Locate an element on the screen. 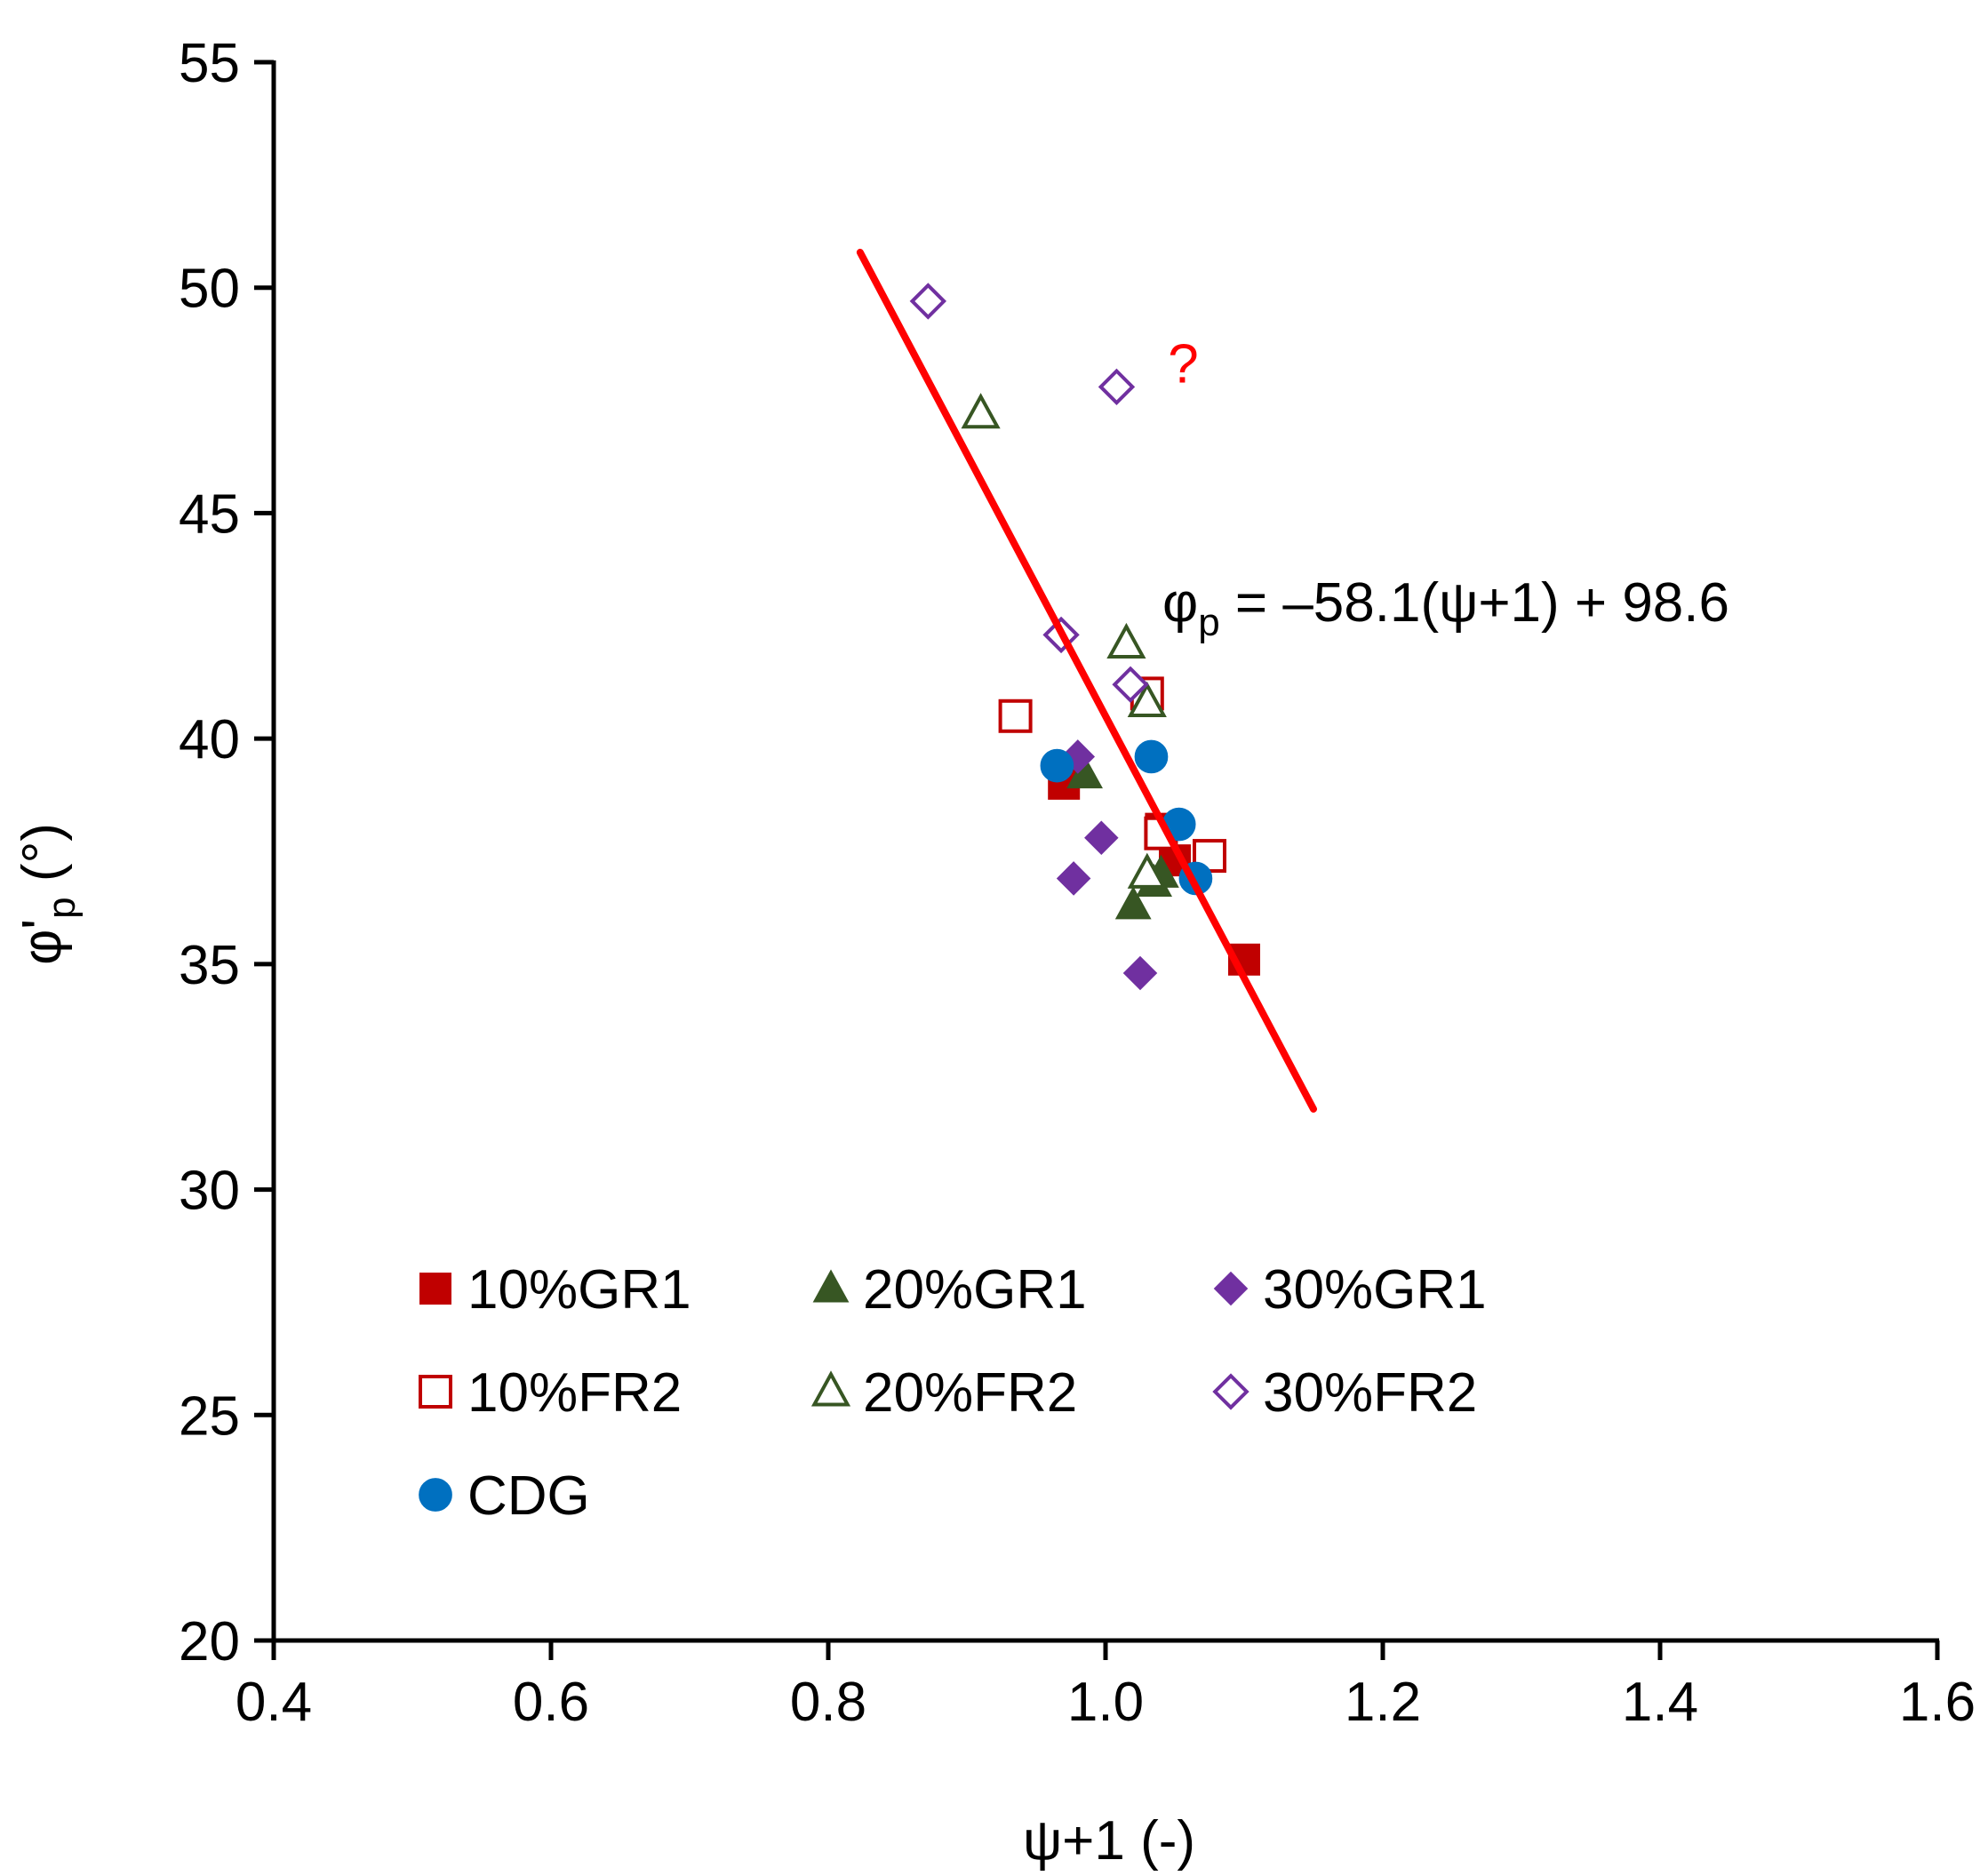  legend-marker-10-fr2 is located at coordinates (435, 1392).